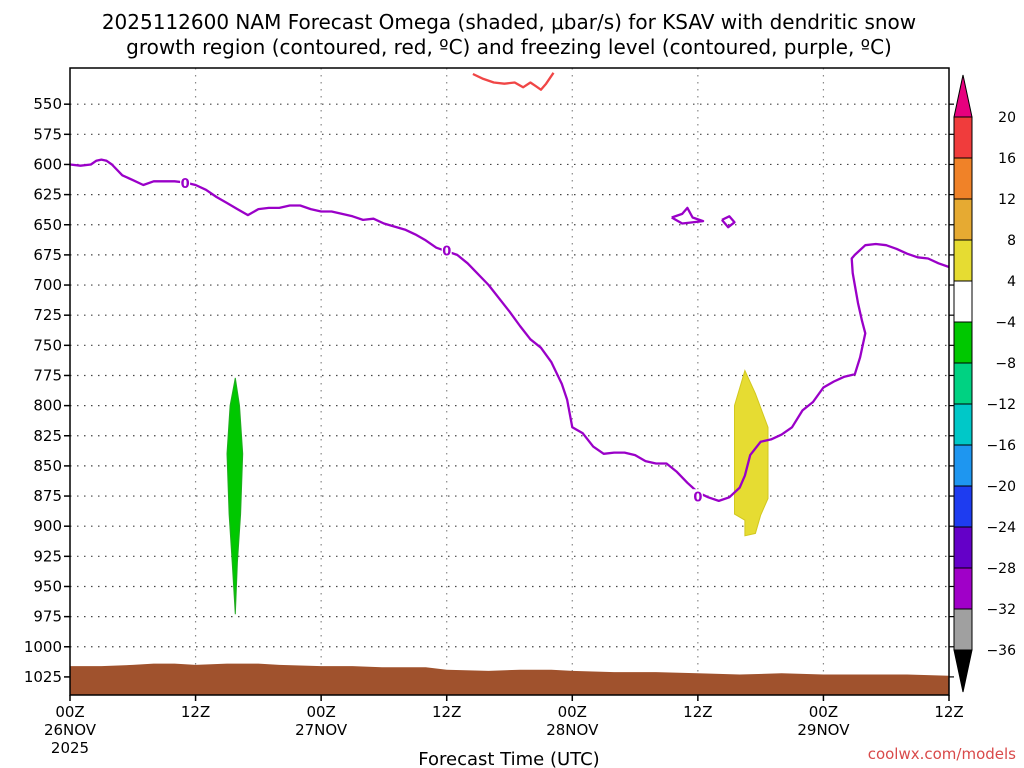 This screenshot has width=1024, height=768. I want to click on y-tick-label: 700, so click(47, 285).